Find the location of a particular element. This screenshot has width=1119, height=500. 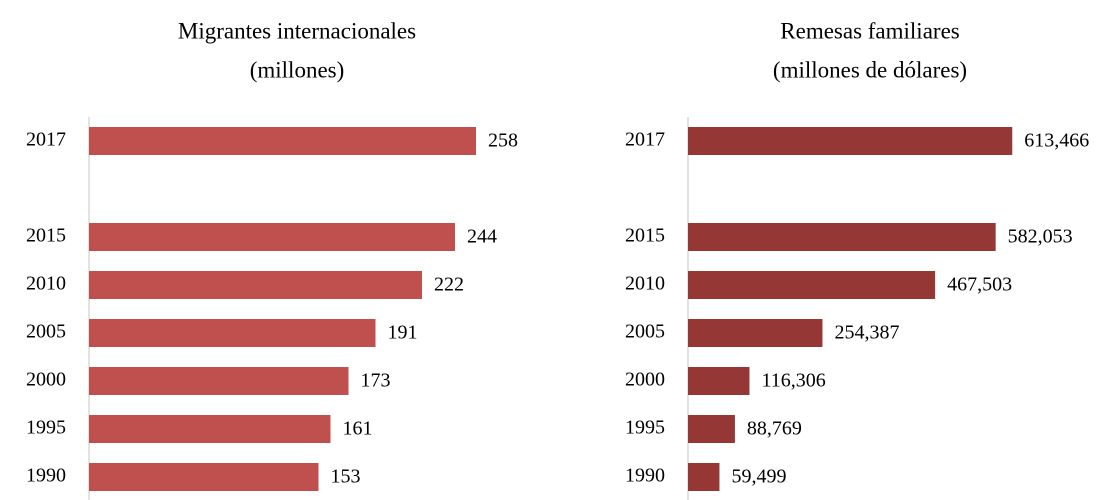

data-label: 254,387 is located at coordinates (866, 333).